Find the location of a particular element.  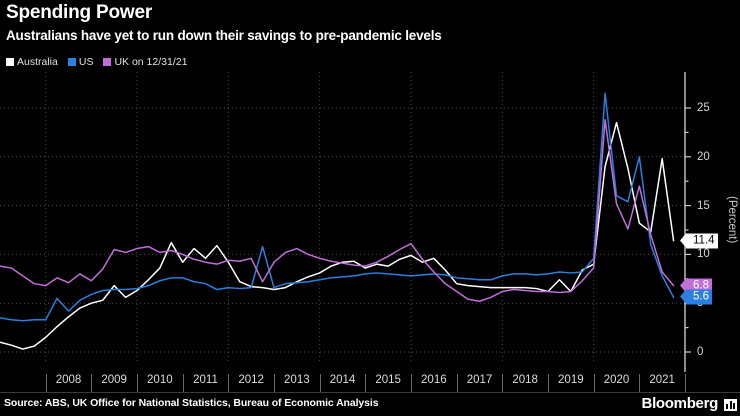

x-axis-tick-label: 2021 is located at coordinates (662, 380).